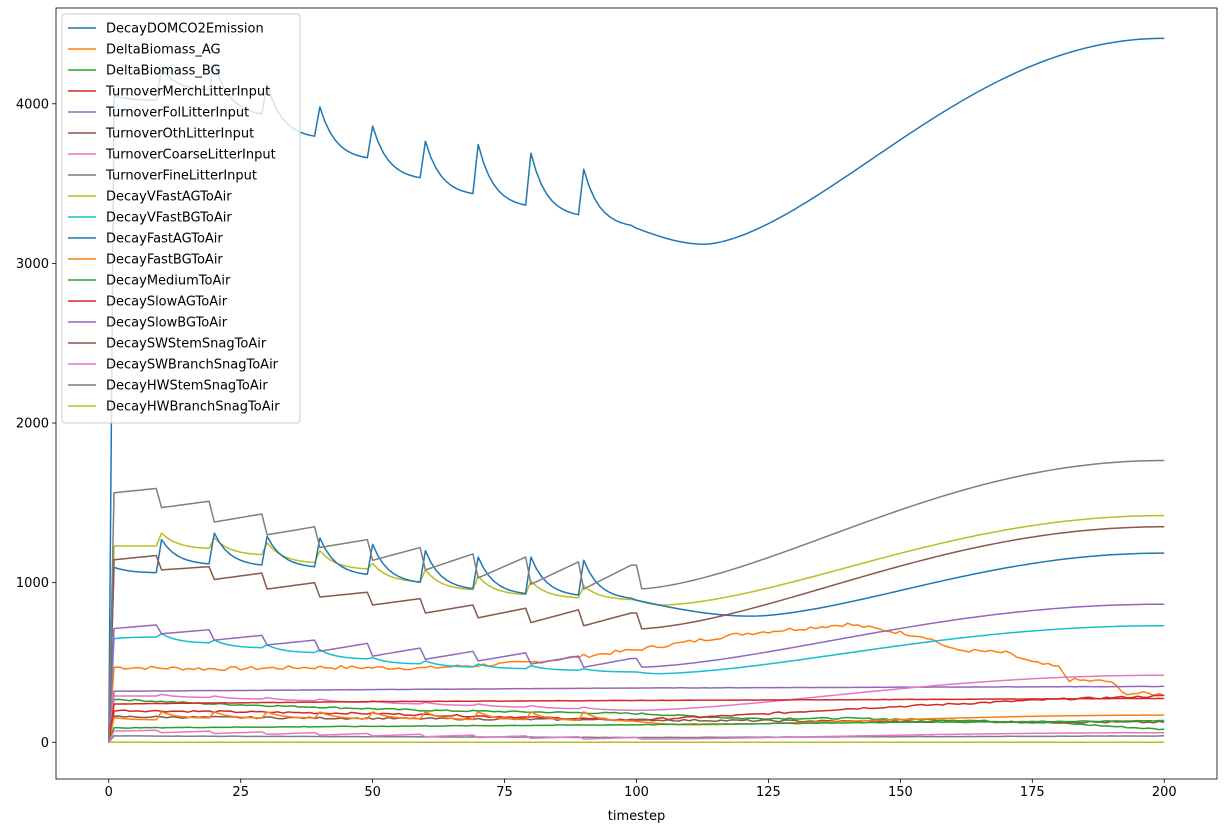 The width and height of the screenshot is (1227, 833). Describe the element at coordinates (164, 260) in the screenshot. I see `legend-label: DecayFastBGToAir` at that location.